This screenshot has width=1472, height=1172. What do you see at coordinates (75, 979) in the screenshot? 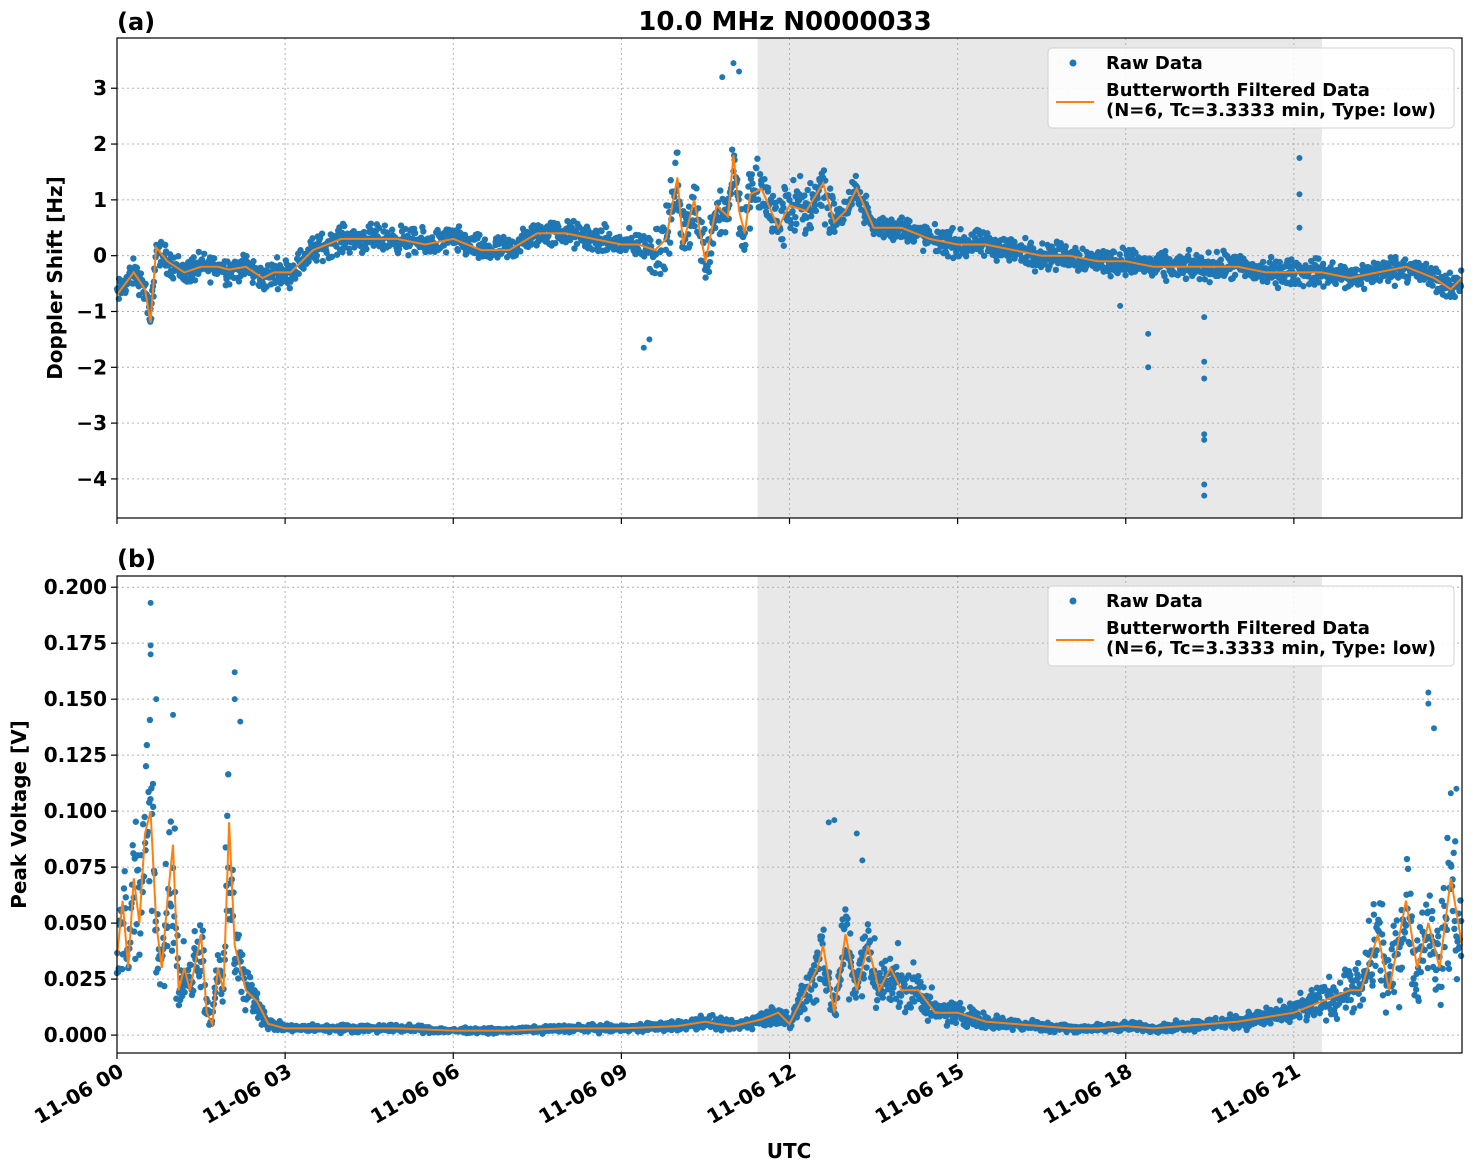
I see `y-tick-label: 0.025` at bounding box center [75, 979].